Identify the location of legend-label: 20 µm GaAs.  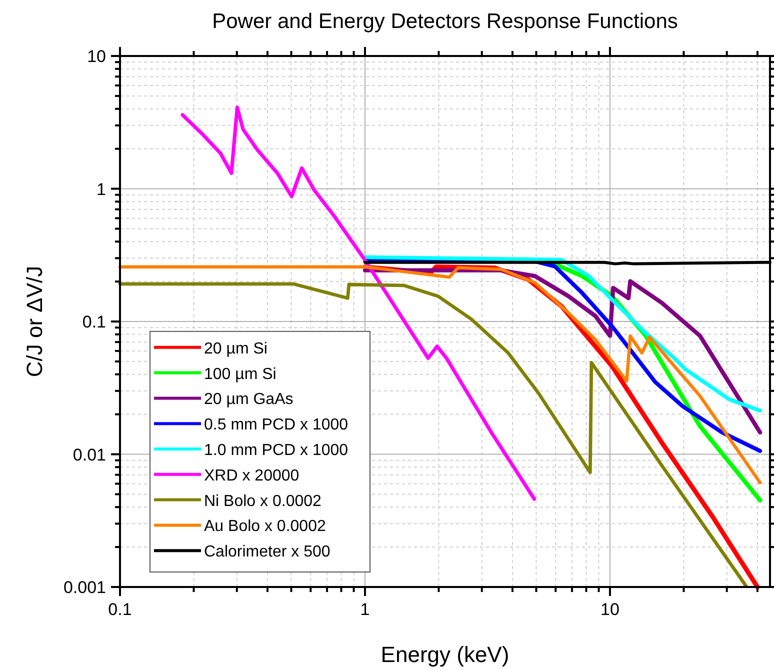
(249, 399).